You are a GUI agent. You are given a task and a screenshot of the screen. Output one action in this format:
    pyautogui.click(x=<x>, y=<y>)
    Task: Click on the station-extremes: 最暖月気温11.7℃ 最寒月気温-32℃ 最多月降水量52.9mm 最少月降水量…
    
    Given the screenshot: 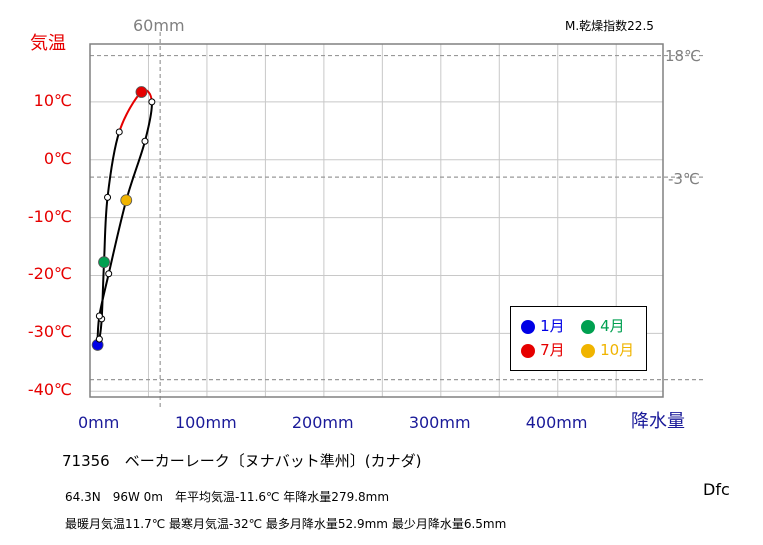 What is the action you would take?
    pyautogui.click(x=286, y=524)
    